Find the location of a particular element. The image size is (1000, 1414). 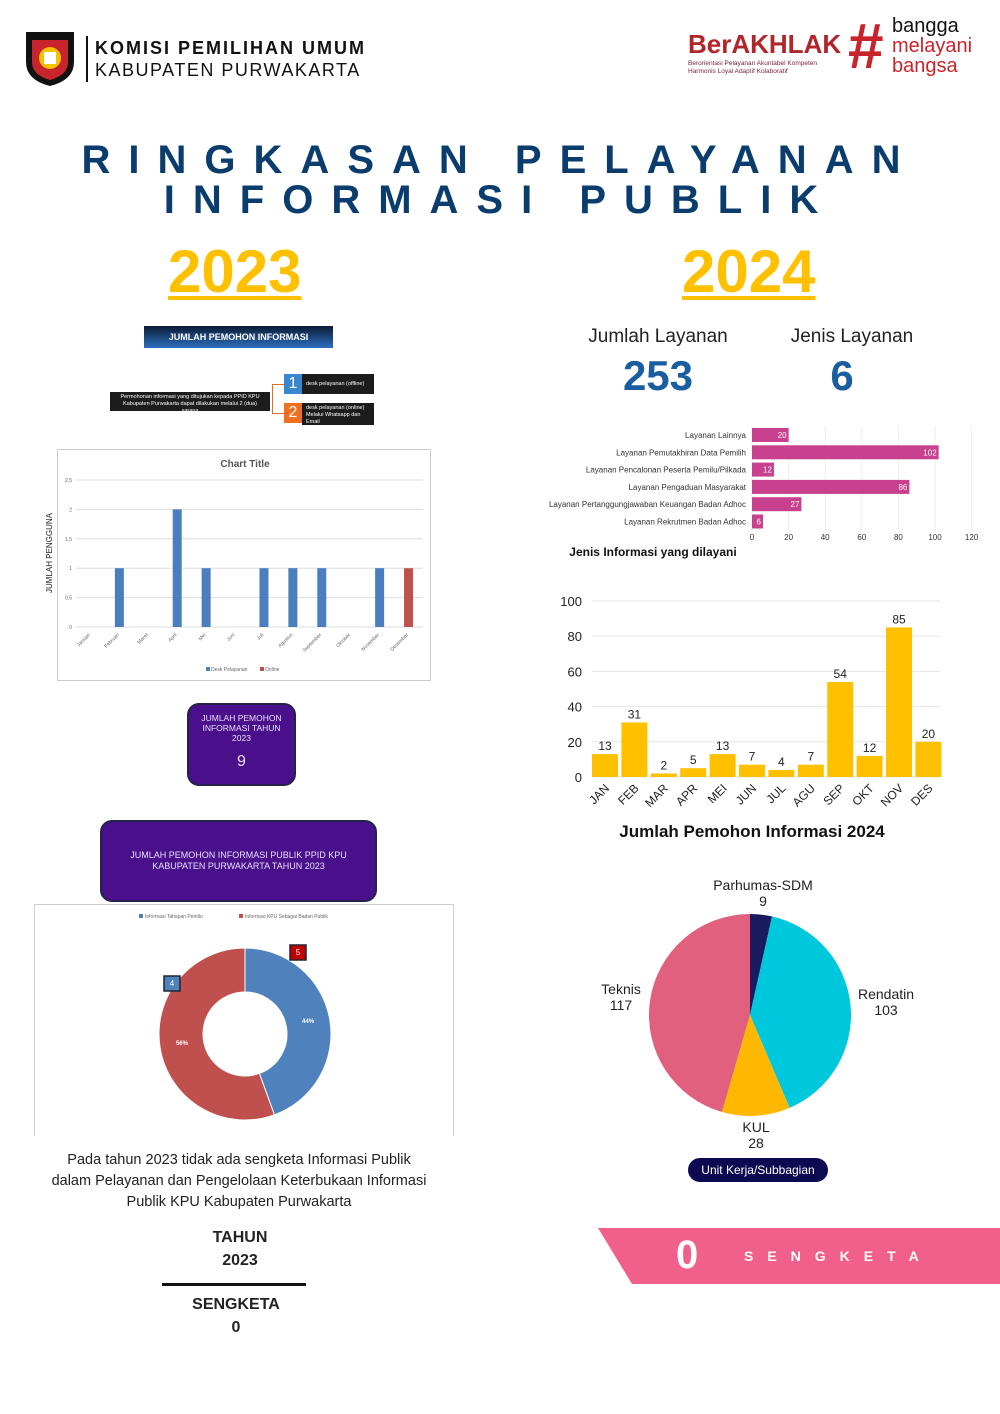

x-tick: DES is located at coordinates (921, 794).